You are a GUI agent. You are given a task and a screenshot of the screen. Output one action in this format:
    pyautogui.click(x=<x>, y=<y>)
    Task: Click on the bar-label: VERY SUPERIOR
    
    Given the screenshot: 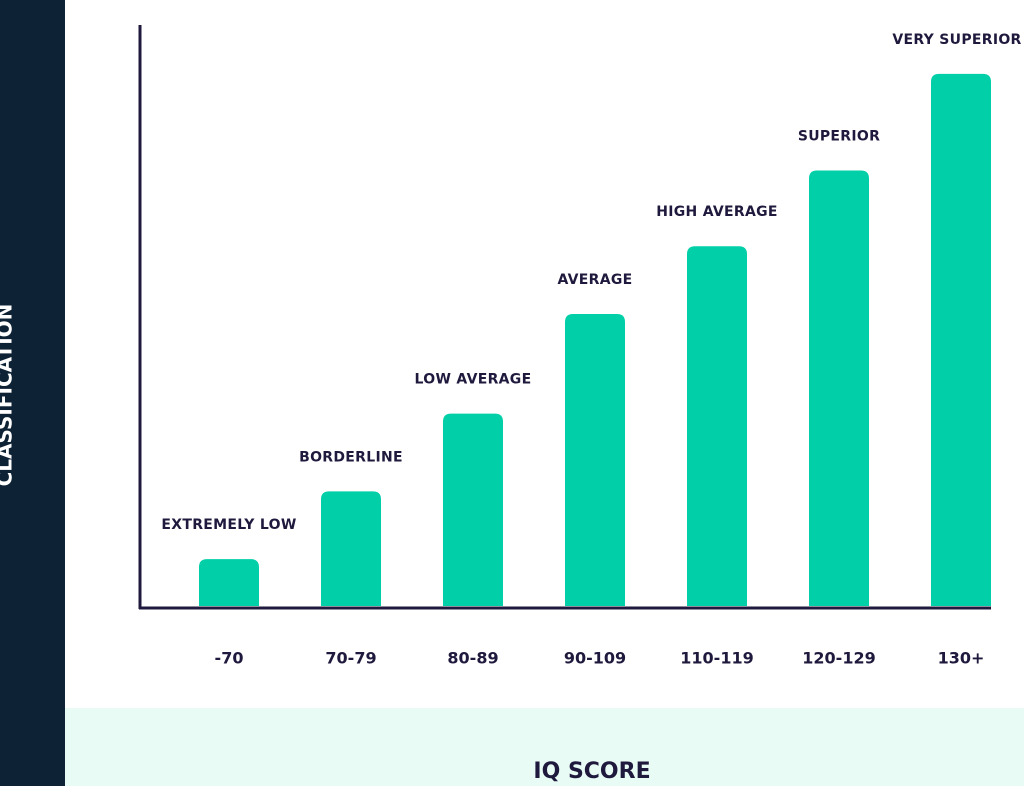 What is the action you would take?
    pyautogui.click(x=956, y=40)
    